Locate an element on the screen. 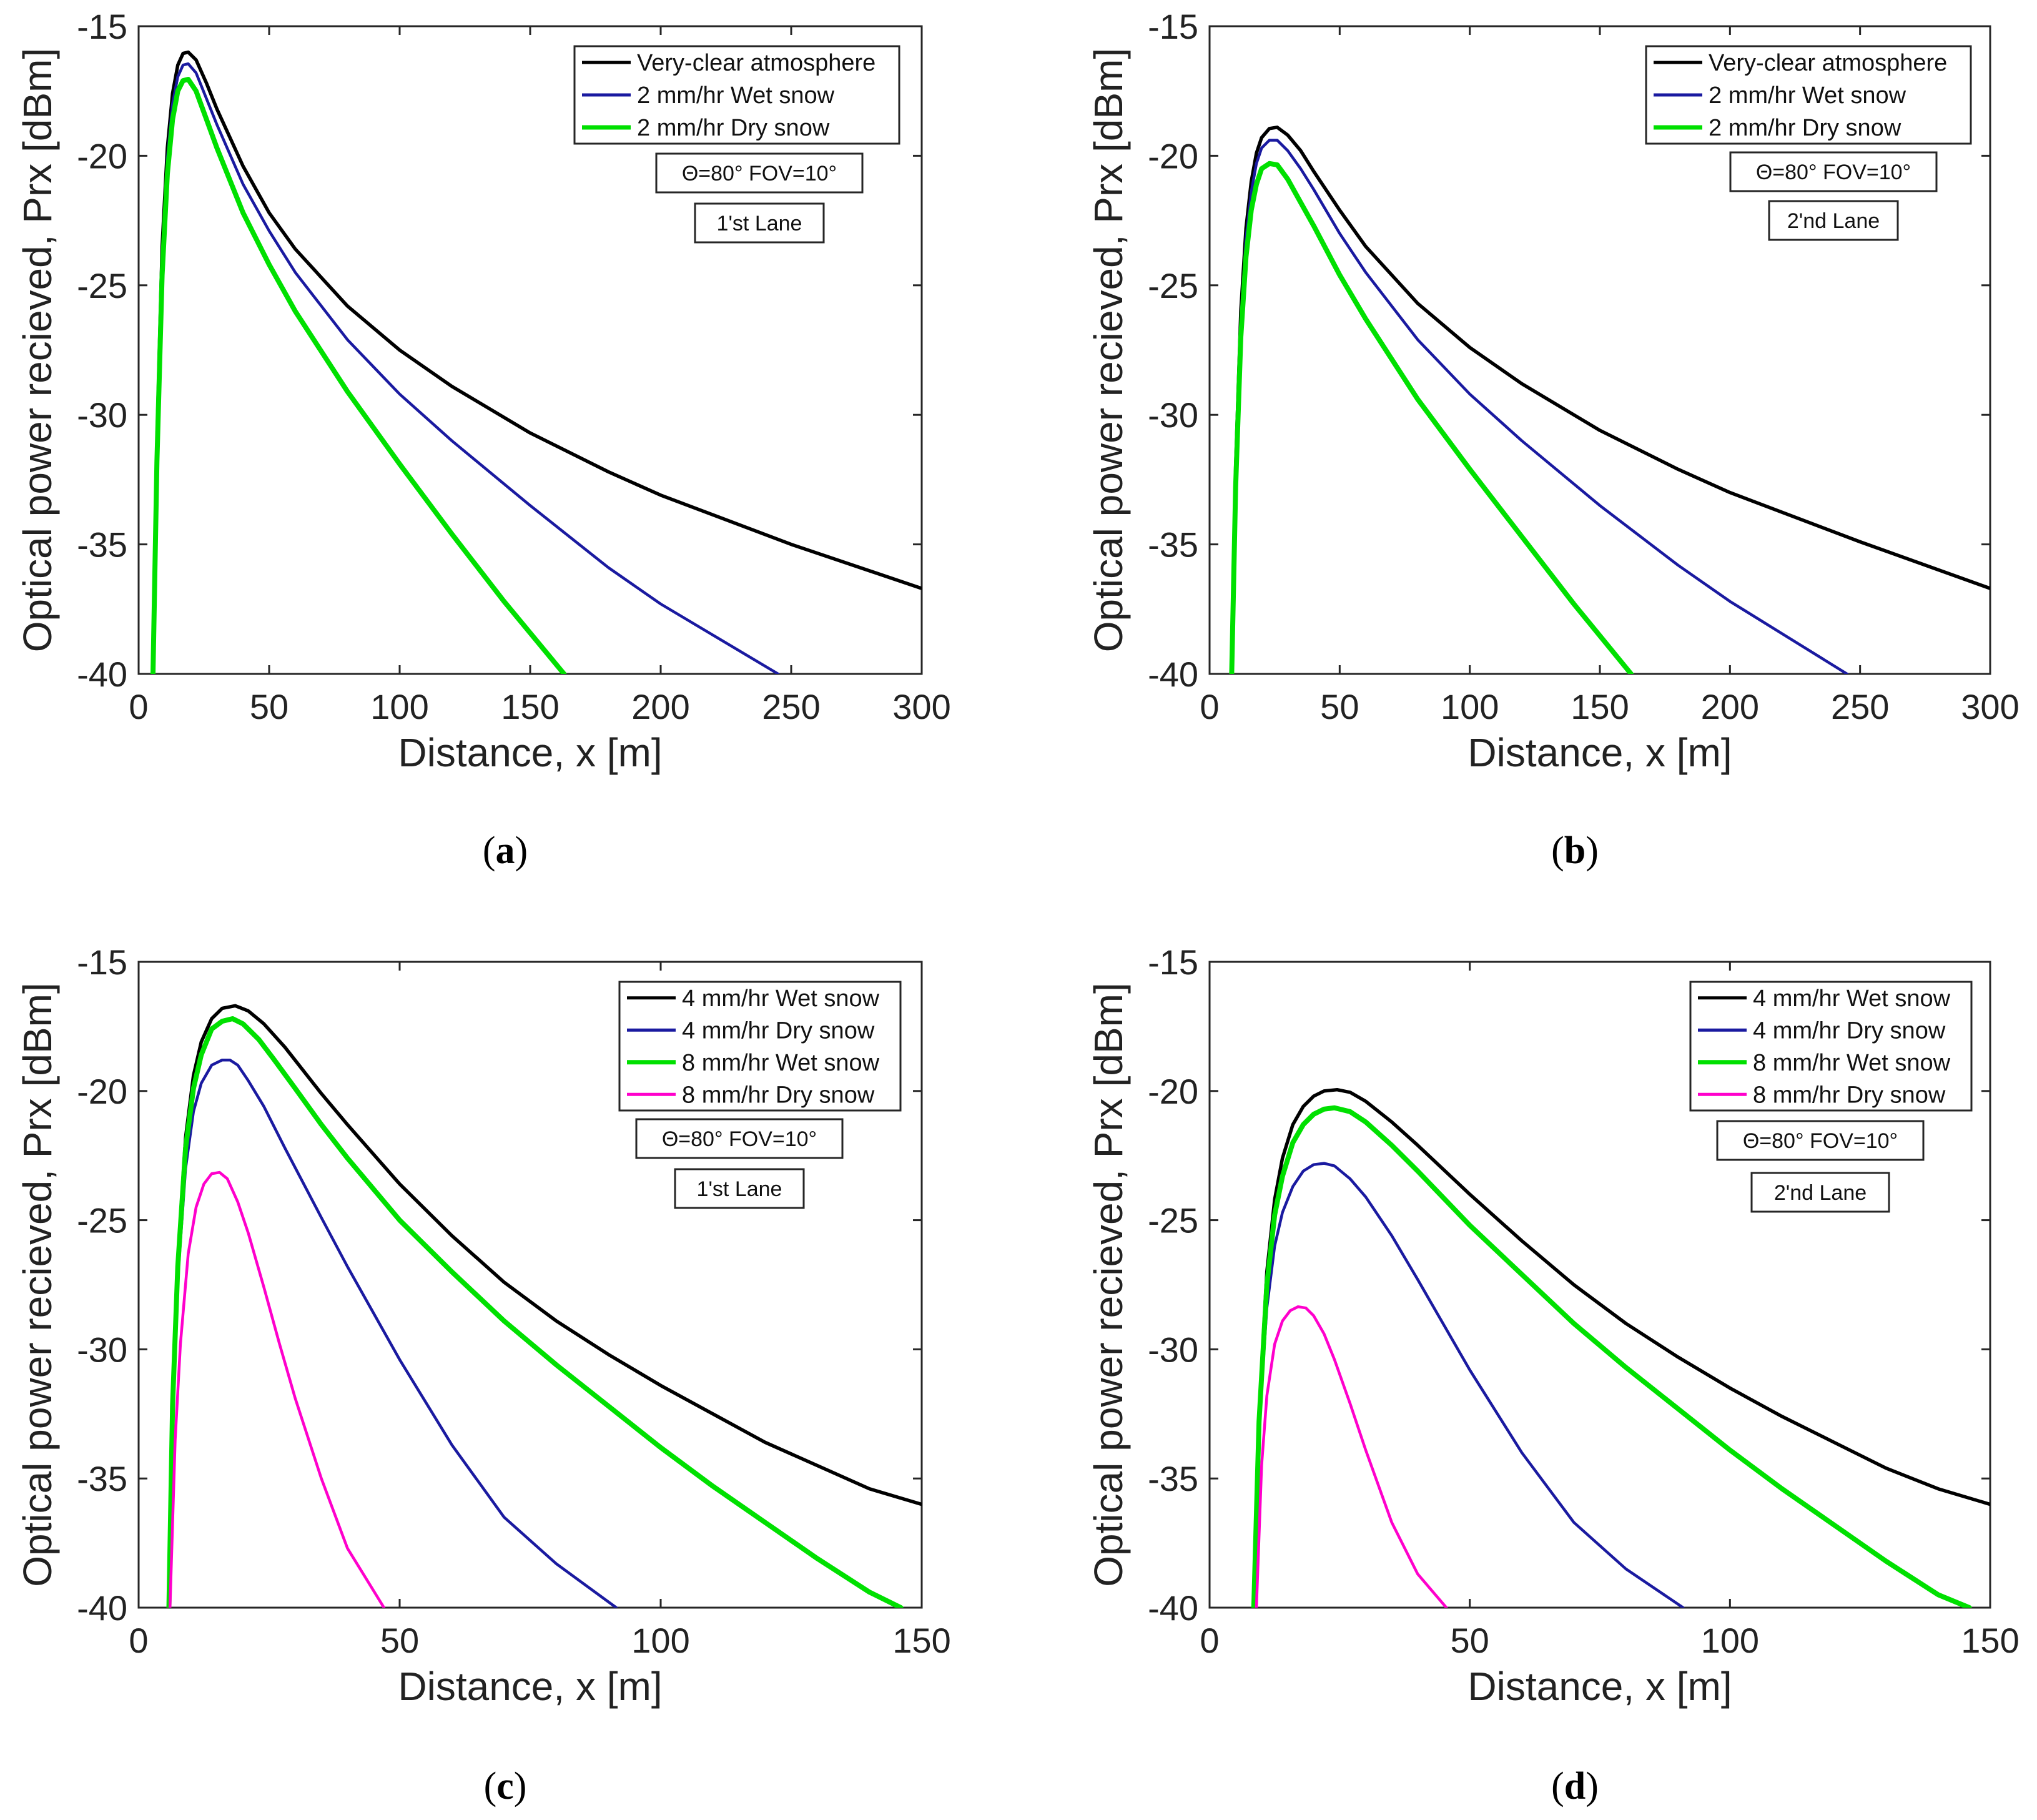 This screenshot has width=2037, height=1820. legend-box is located at coordinates (760, 1047).